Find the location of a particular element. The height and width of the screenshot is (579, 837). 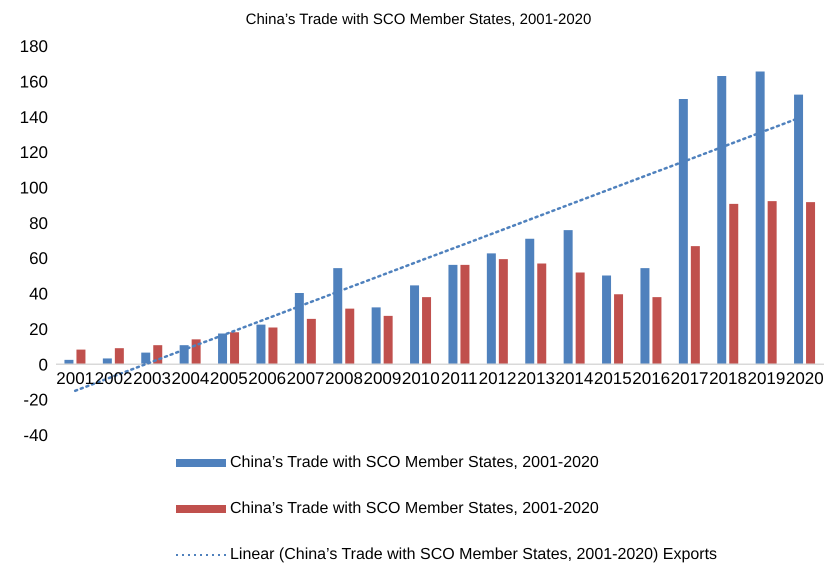

chart-title: China’s Trade with SCO Member States, 2001-2020 is located at coordinates (418, 20).